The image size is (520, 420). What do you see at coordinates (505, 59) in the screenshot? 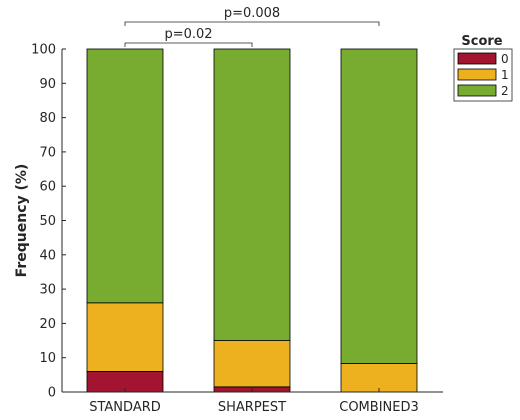
I see `legend-label-0: 0` at bounding box center [505, 59].